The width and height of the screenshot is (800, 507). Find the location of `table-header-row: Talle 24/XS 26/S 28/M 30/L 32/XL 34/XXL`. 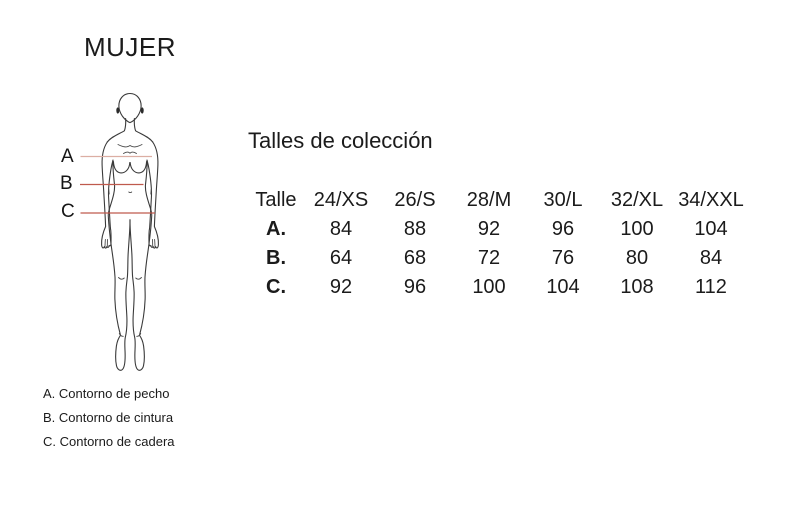

table-header-row: Talle 24/XS 26/S 28/M 30/L 32/XL 34/XXL is located at coordinates (498, 200).